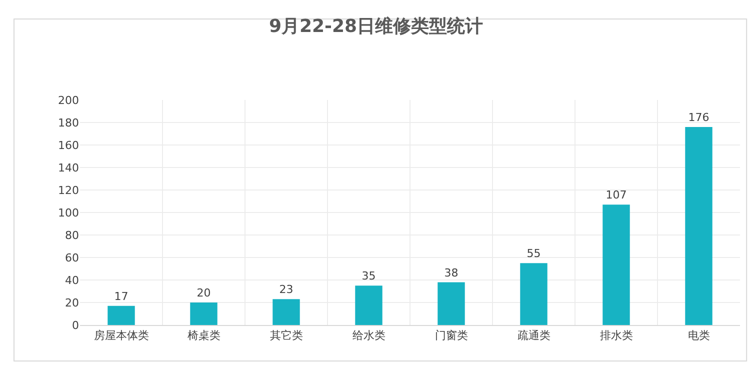  Describe the element at coordinates (533, 335) in the screenshot. I see `x-tick-label: 疏通类` at that location.